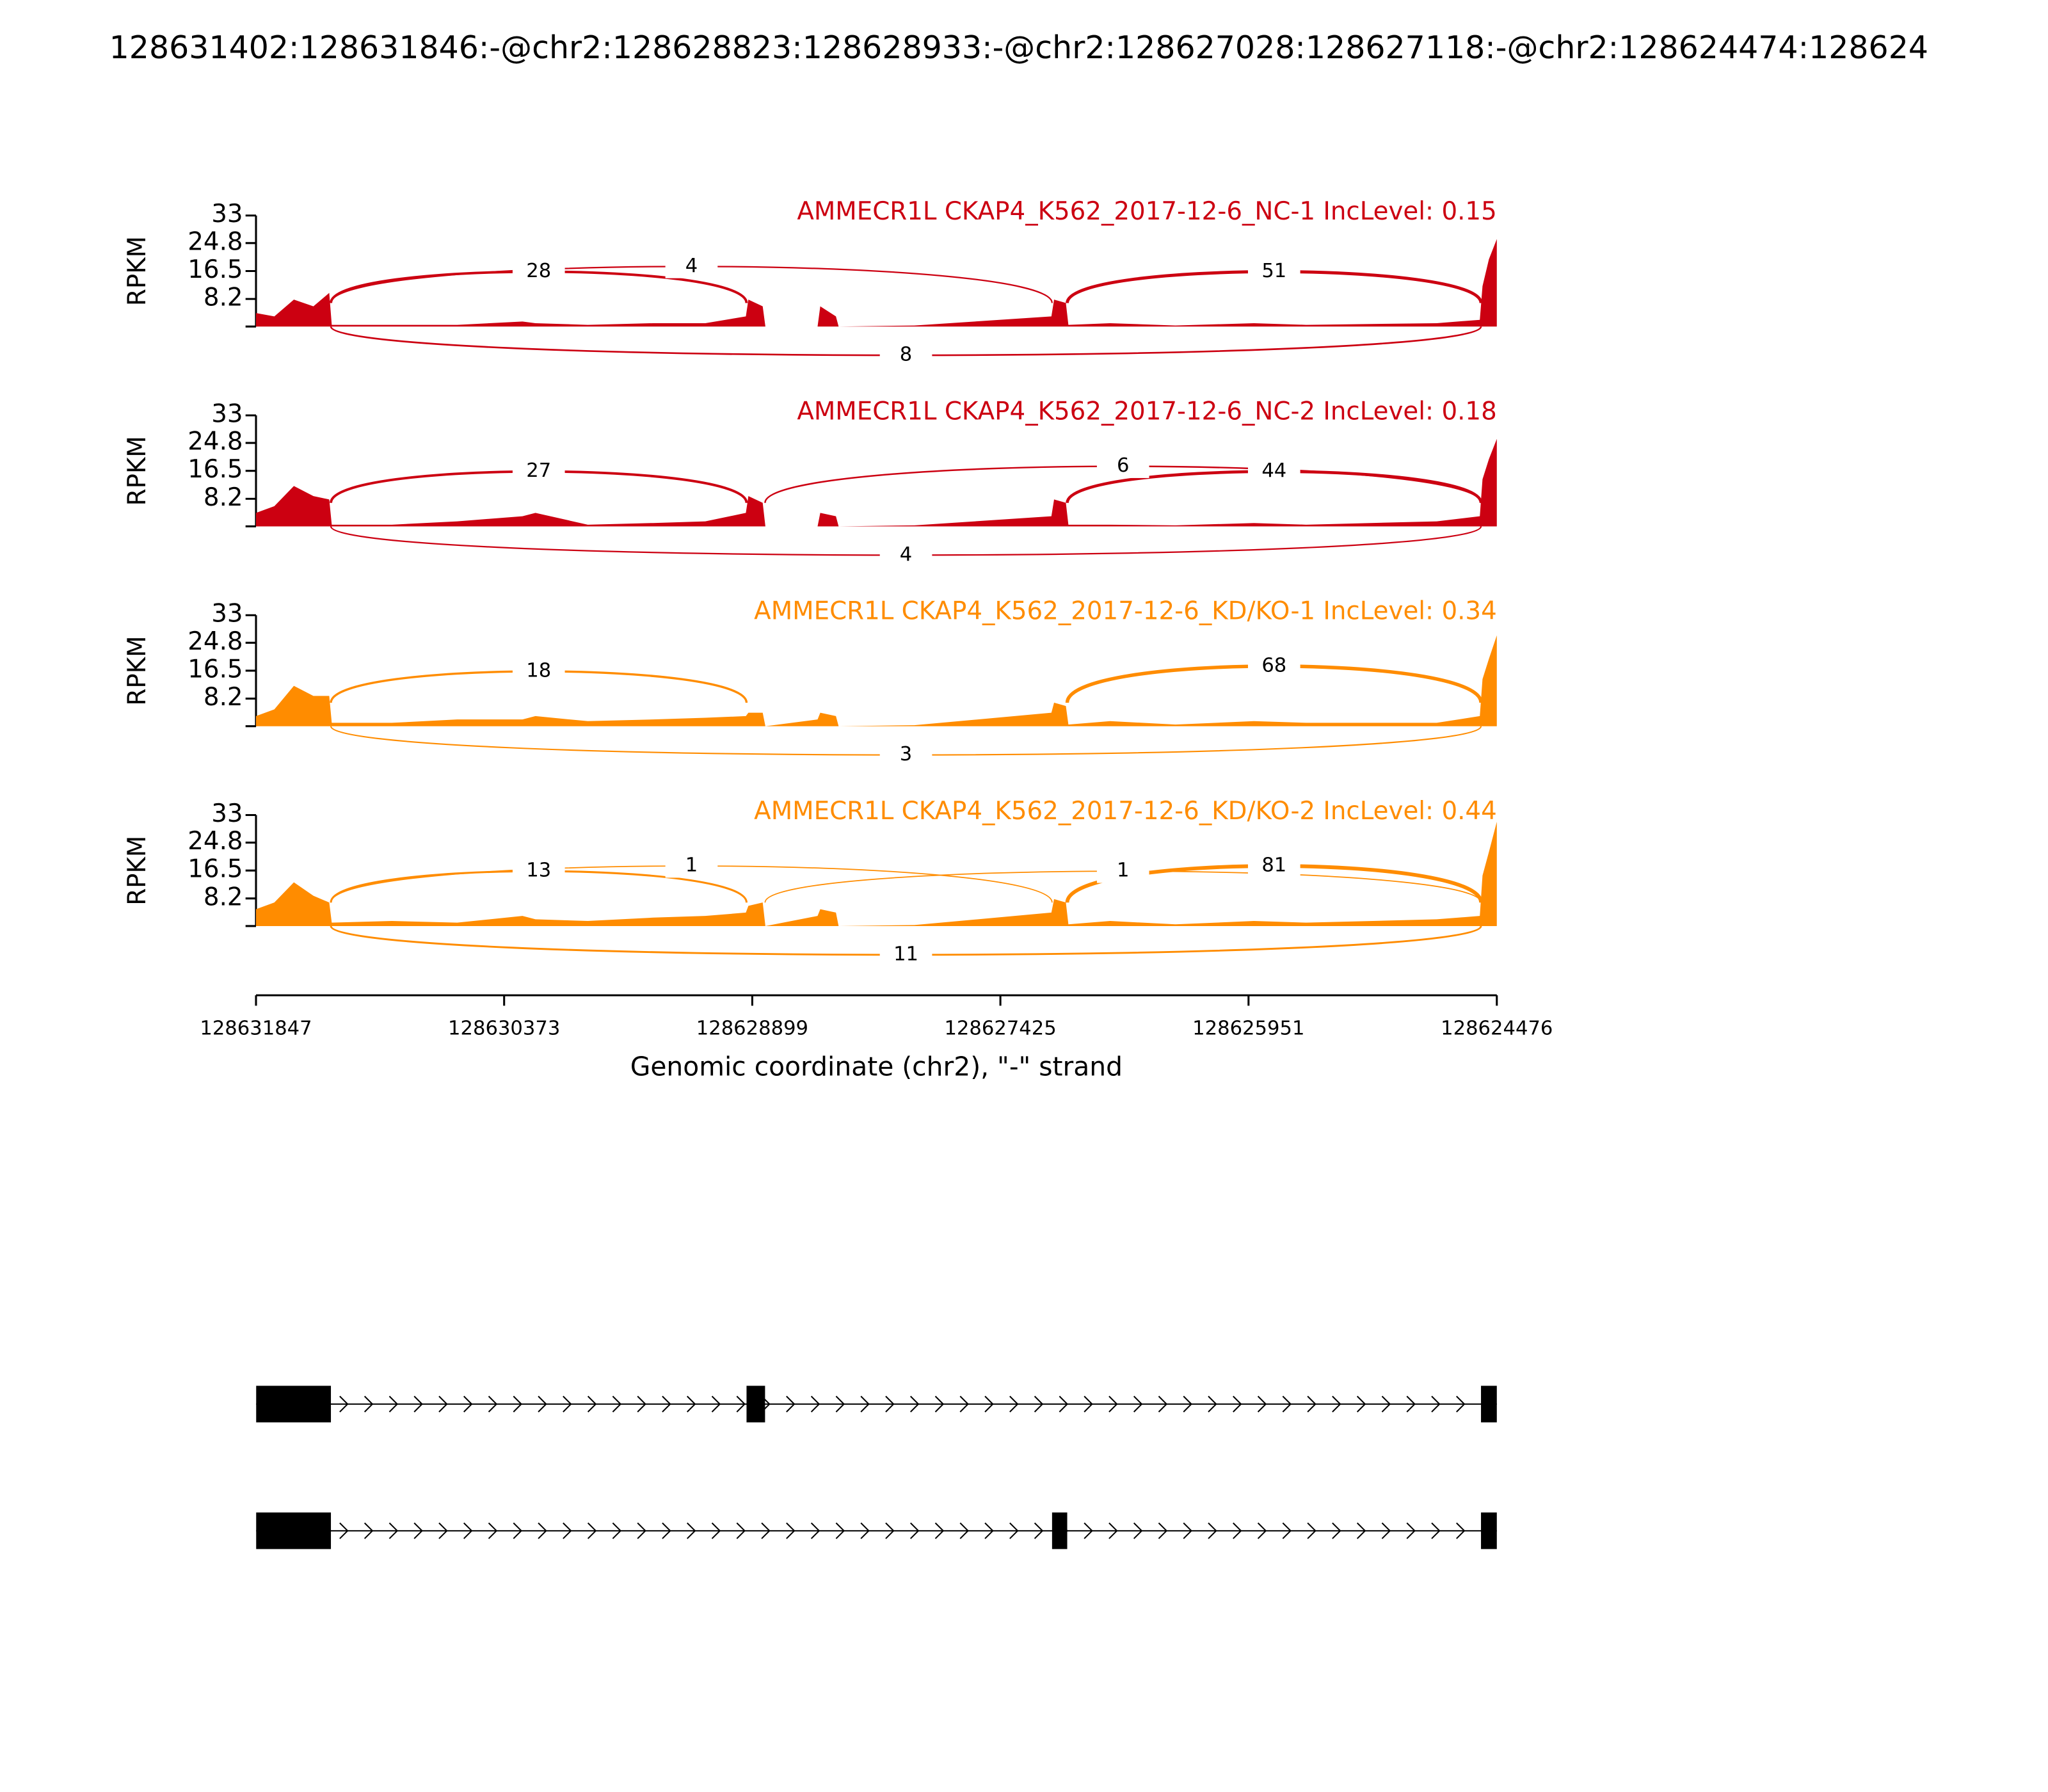 This screenshot has width=2048, height=1792. What do you see at coordinates (1273, 471) in the screenshot?
I see `junction-count: 44` at bounding box center [1273, 471].